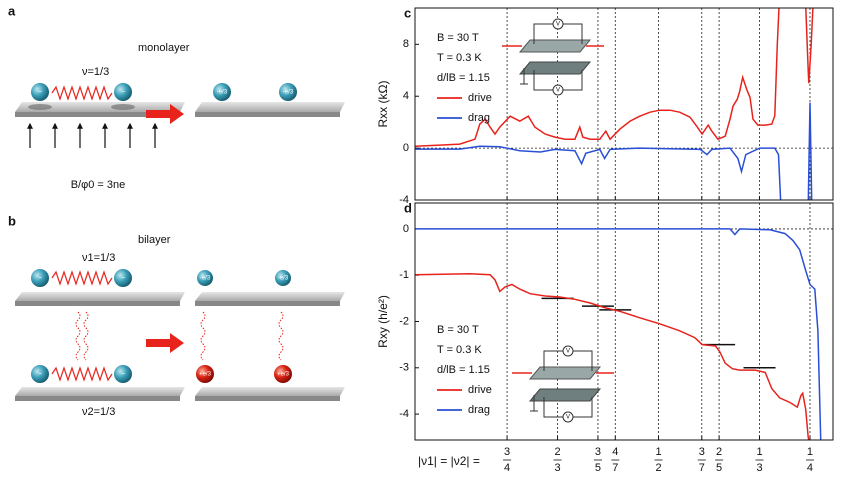 The width and height of the screenshot is (847, 477). What do you see at coordinates (614, 151) in the screenshot?
I see `series-line` at bounding box center [614, 151].